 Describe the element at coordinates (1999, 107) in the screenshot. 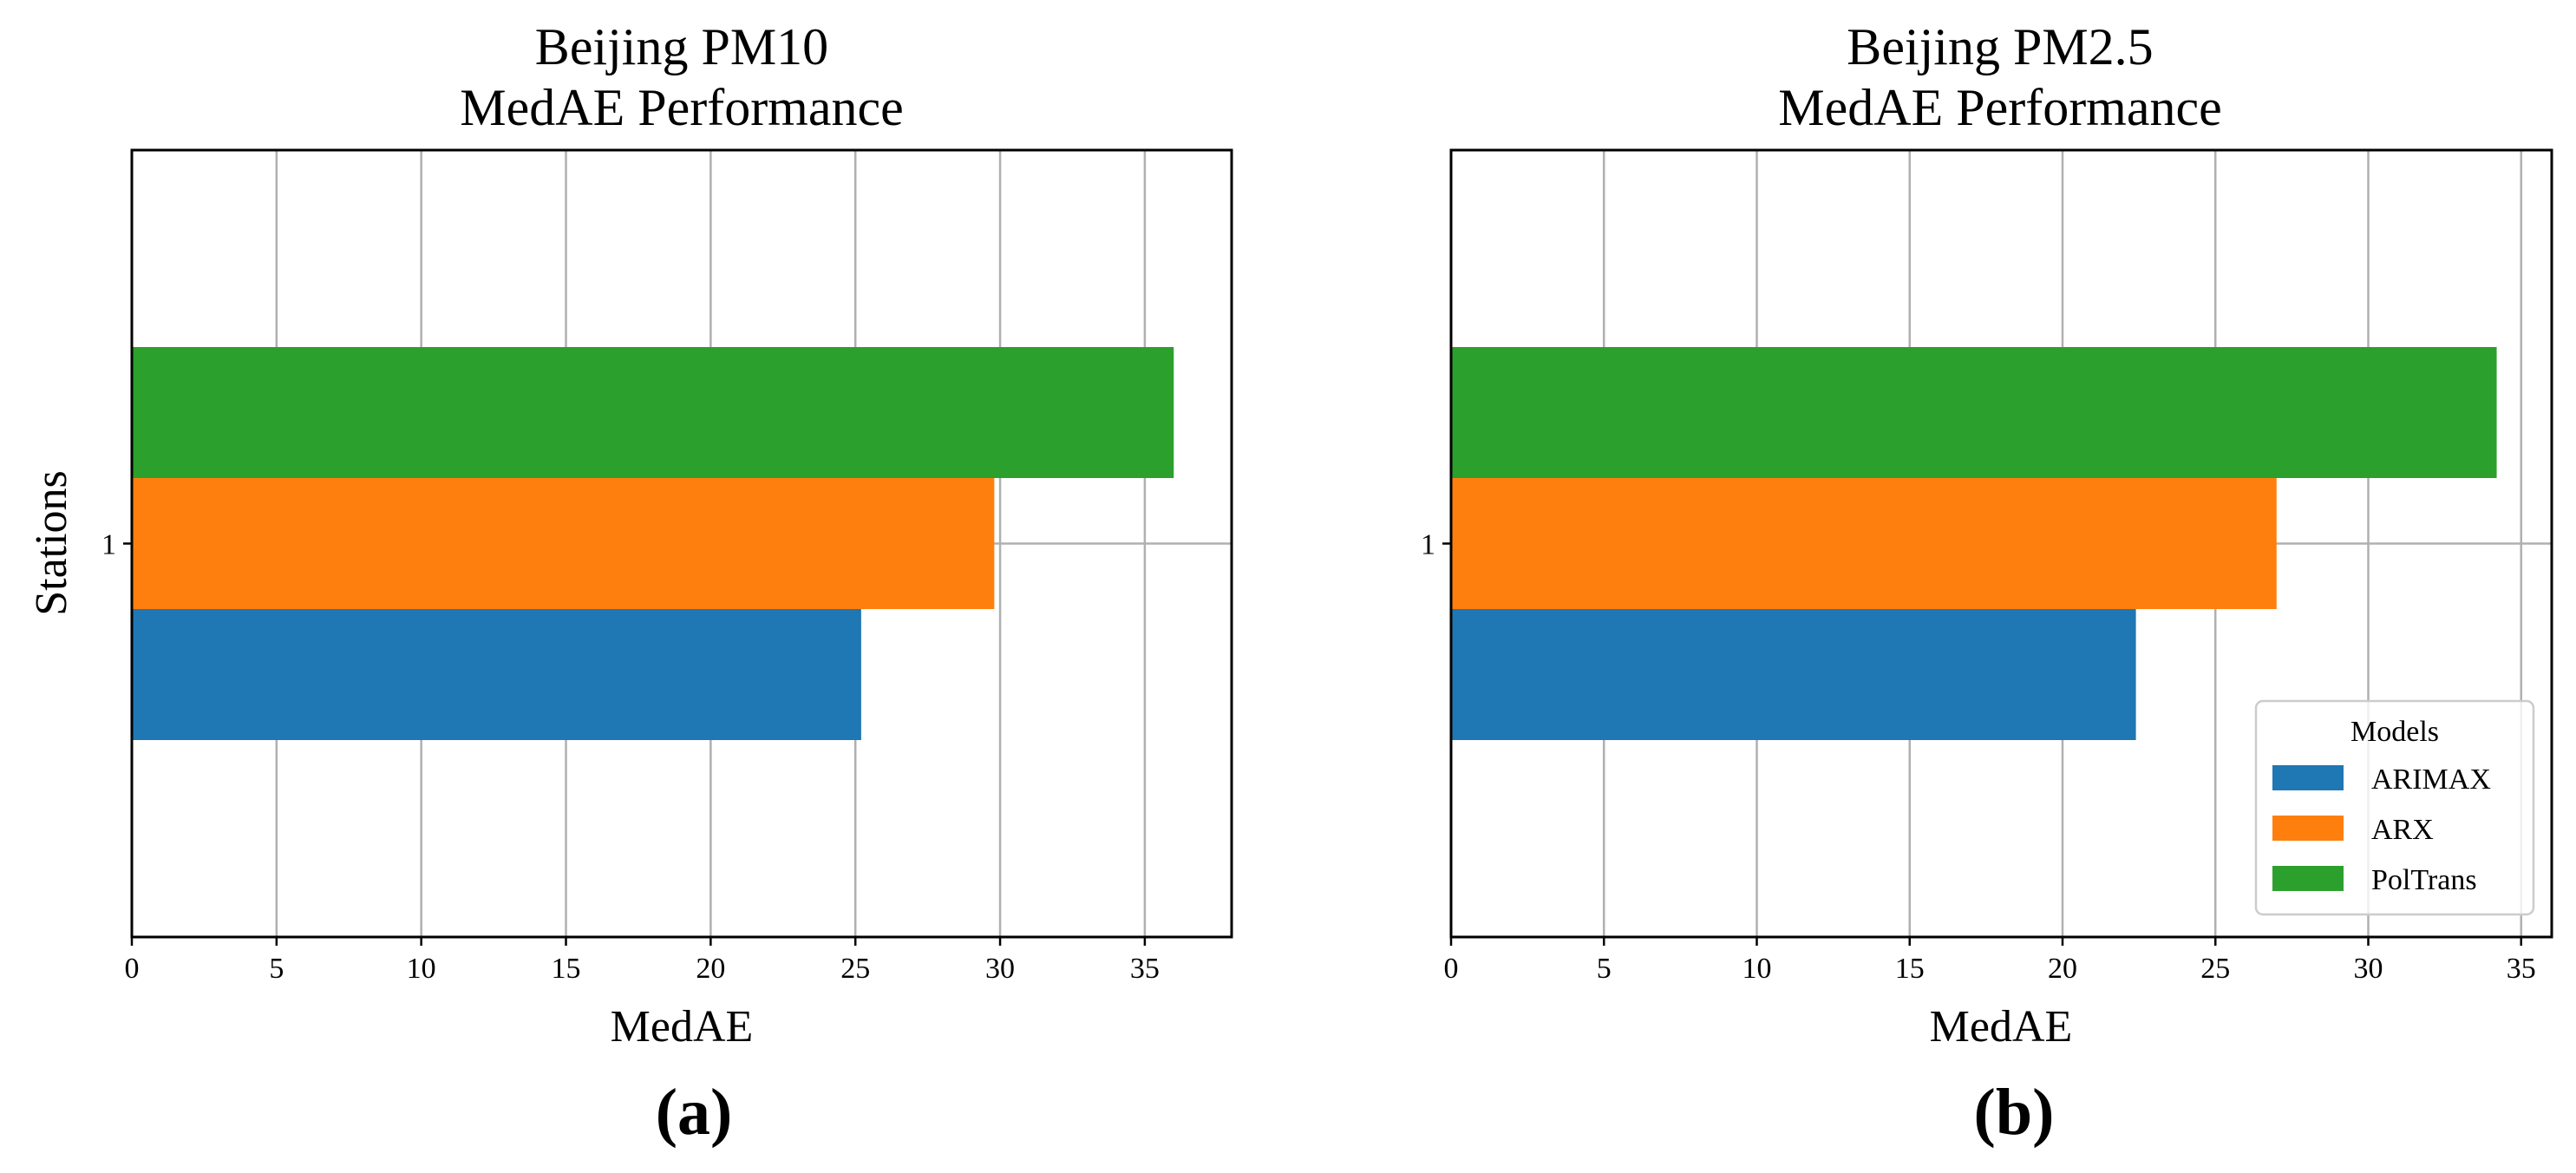

I see `panel-b-title-line2: MedAE Performance` at that location.